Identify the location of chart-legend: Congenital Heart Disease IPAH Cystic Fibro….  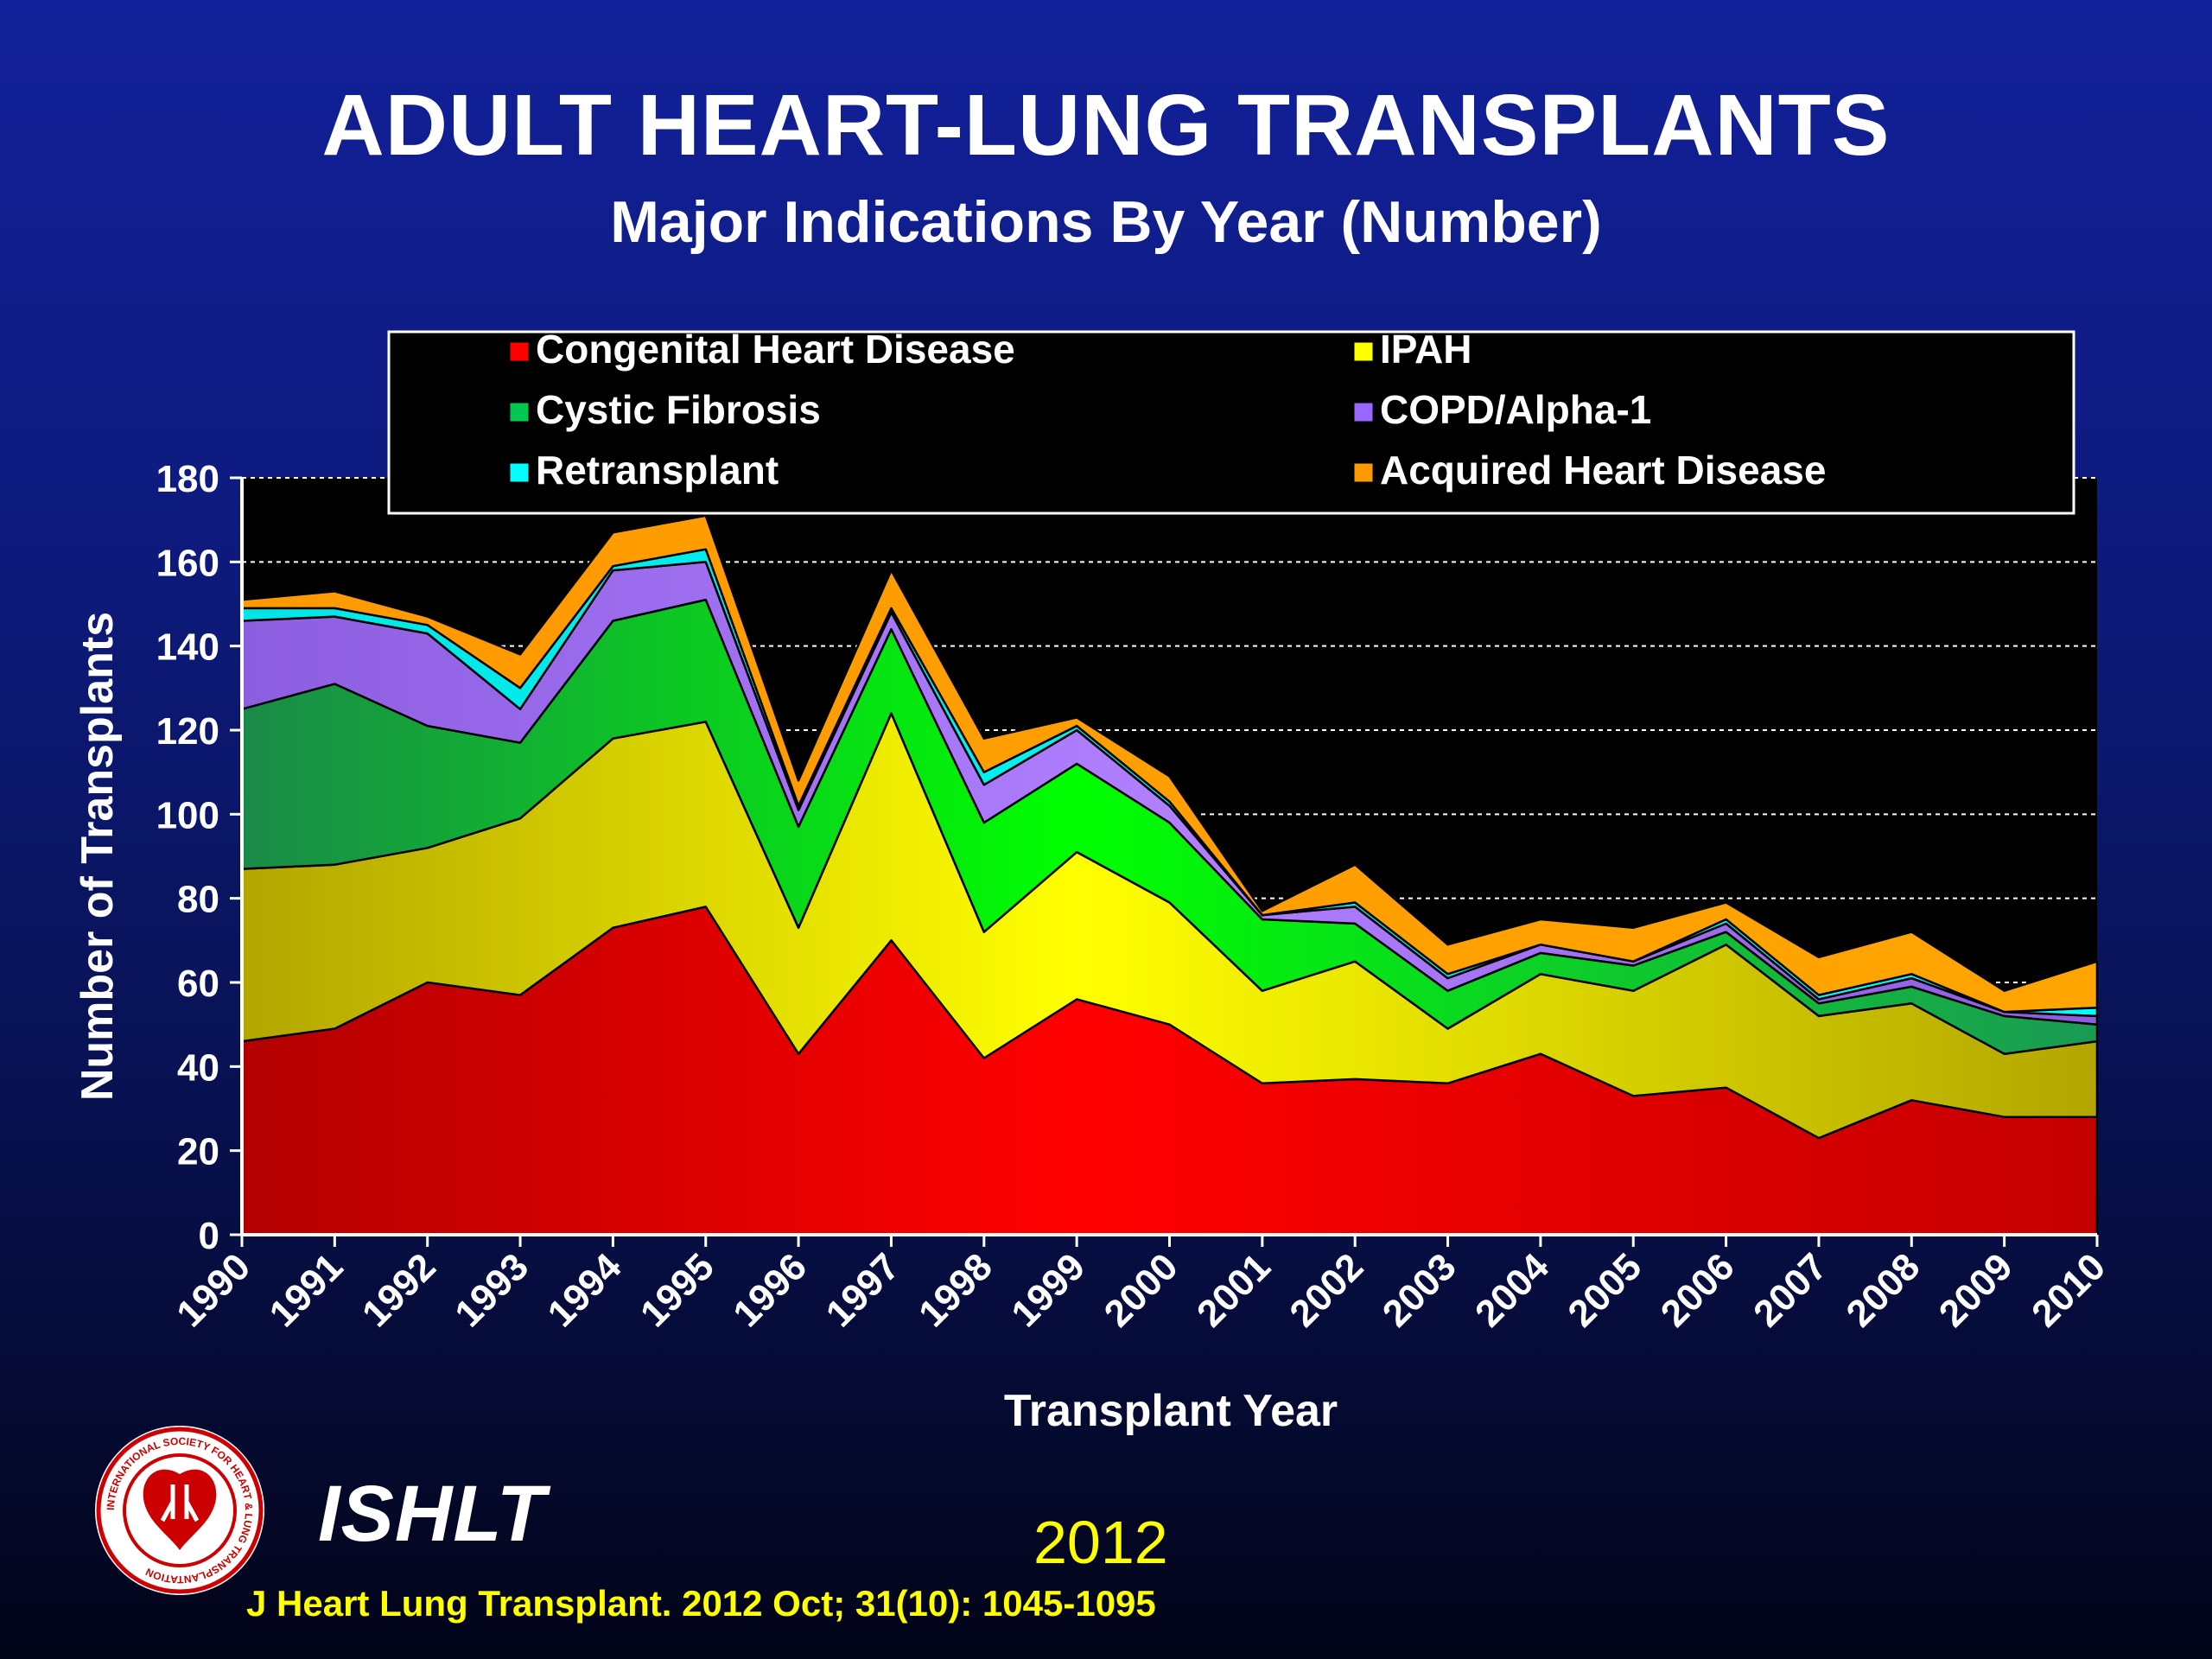
(1231, 421).